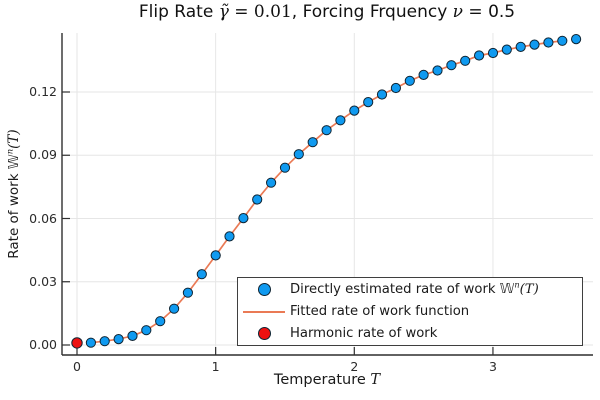  What do you see at coordinates (77, 366) in the screenshot?
I see `x-tick-label: 0` at bounding box center [77, 366].